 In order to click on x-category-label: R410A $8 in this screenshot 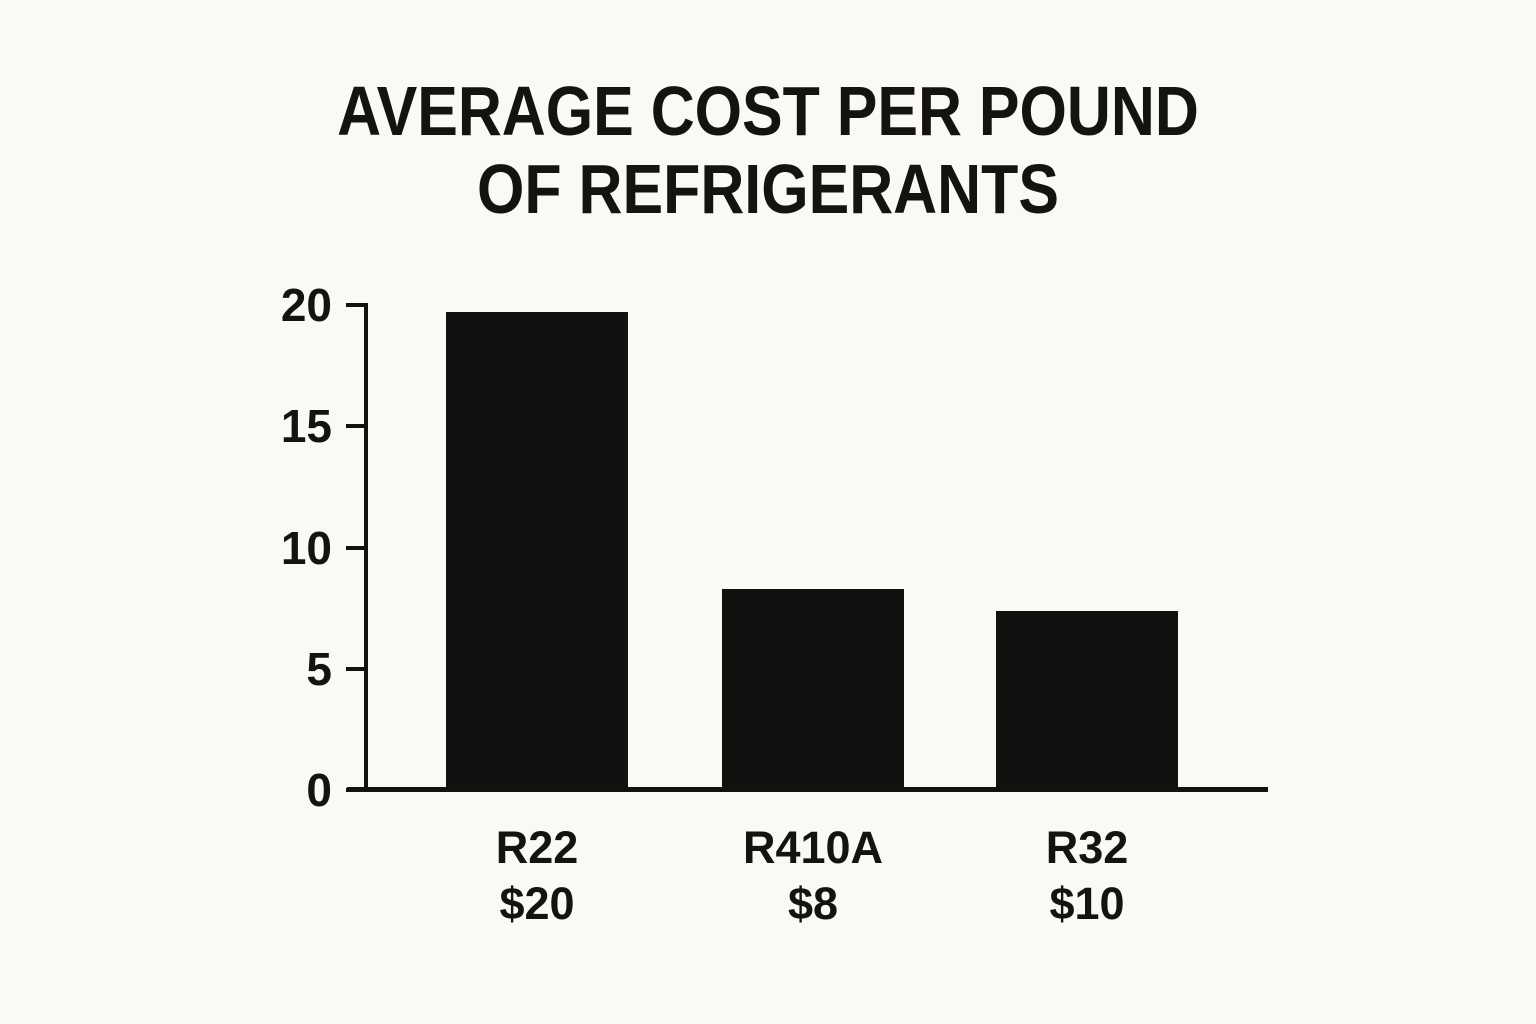, I will do `click(813, 876)`.